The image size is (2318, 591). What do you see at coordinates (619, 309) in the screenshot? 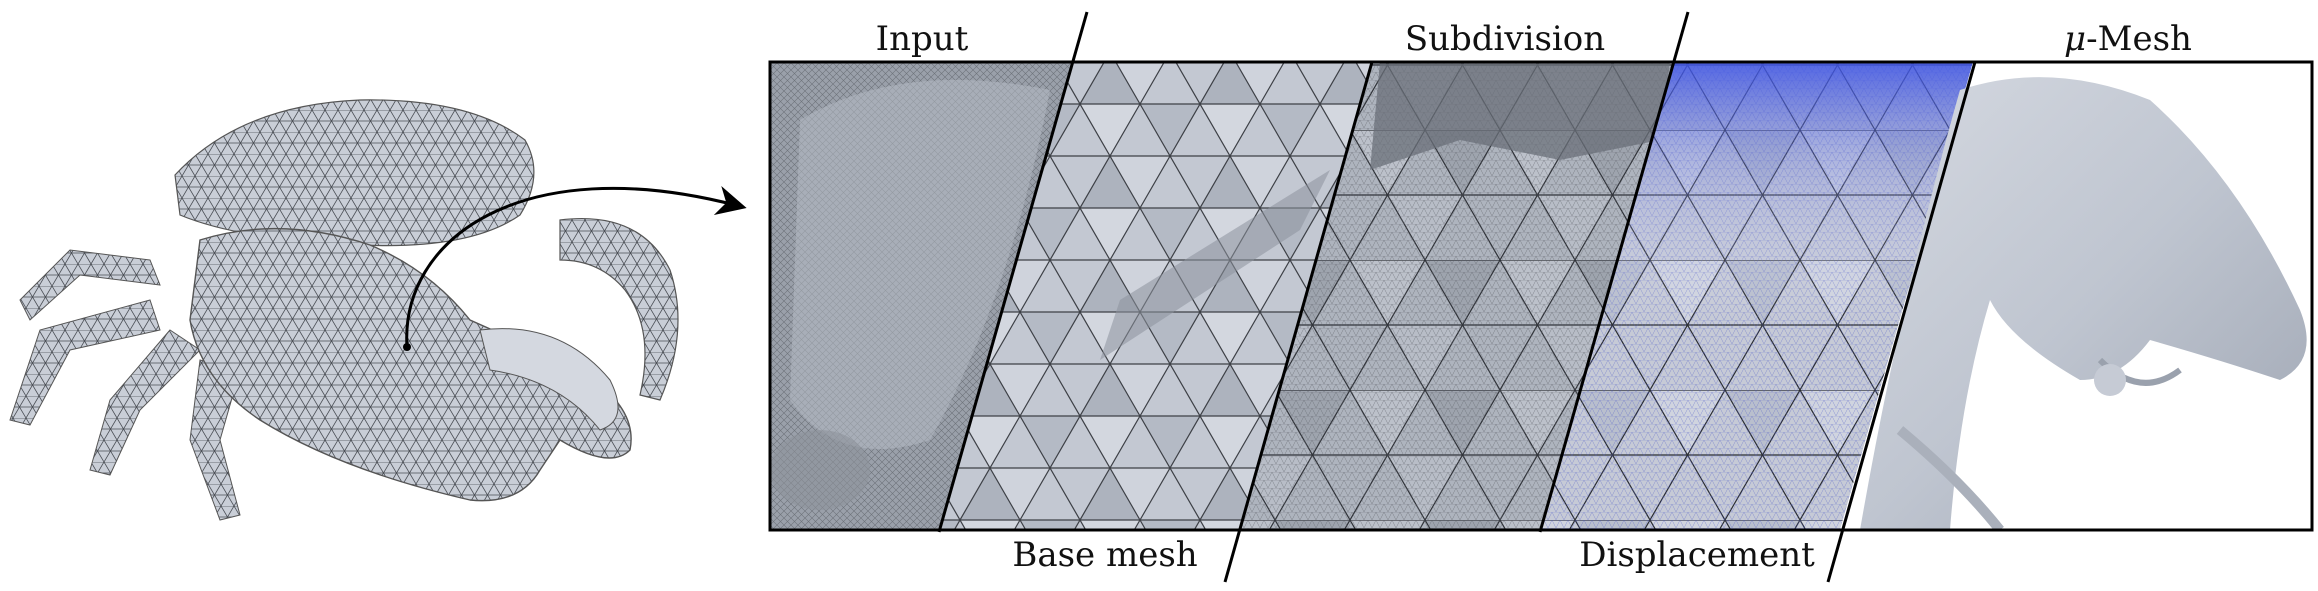
I see `crab-small-claw` at bounding box center [619, 309].